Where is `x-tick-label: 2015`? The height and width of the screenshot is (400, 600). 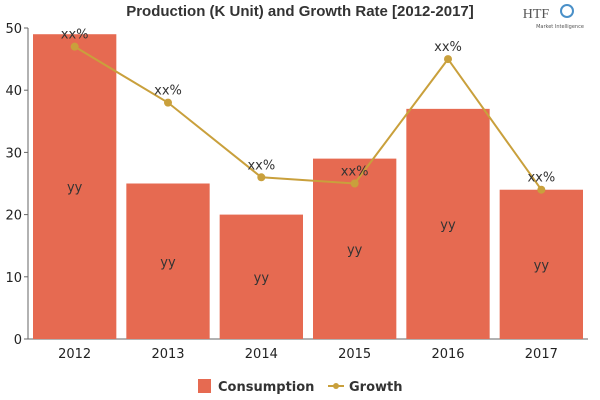 x-tick-label: 2015 is located at coordinates (354, 354).